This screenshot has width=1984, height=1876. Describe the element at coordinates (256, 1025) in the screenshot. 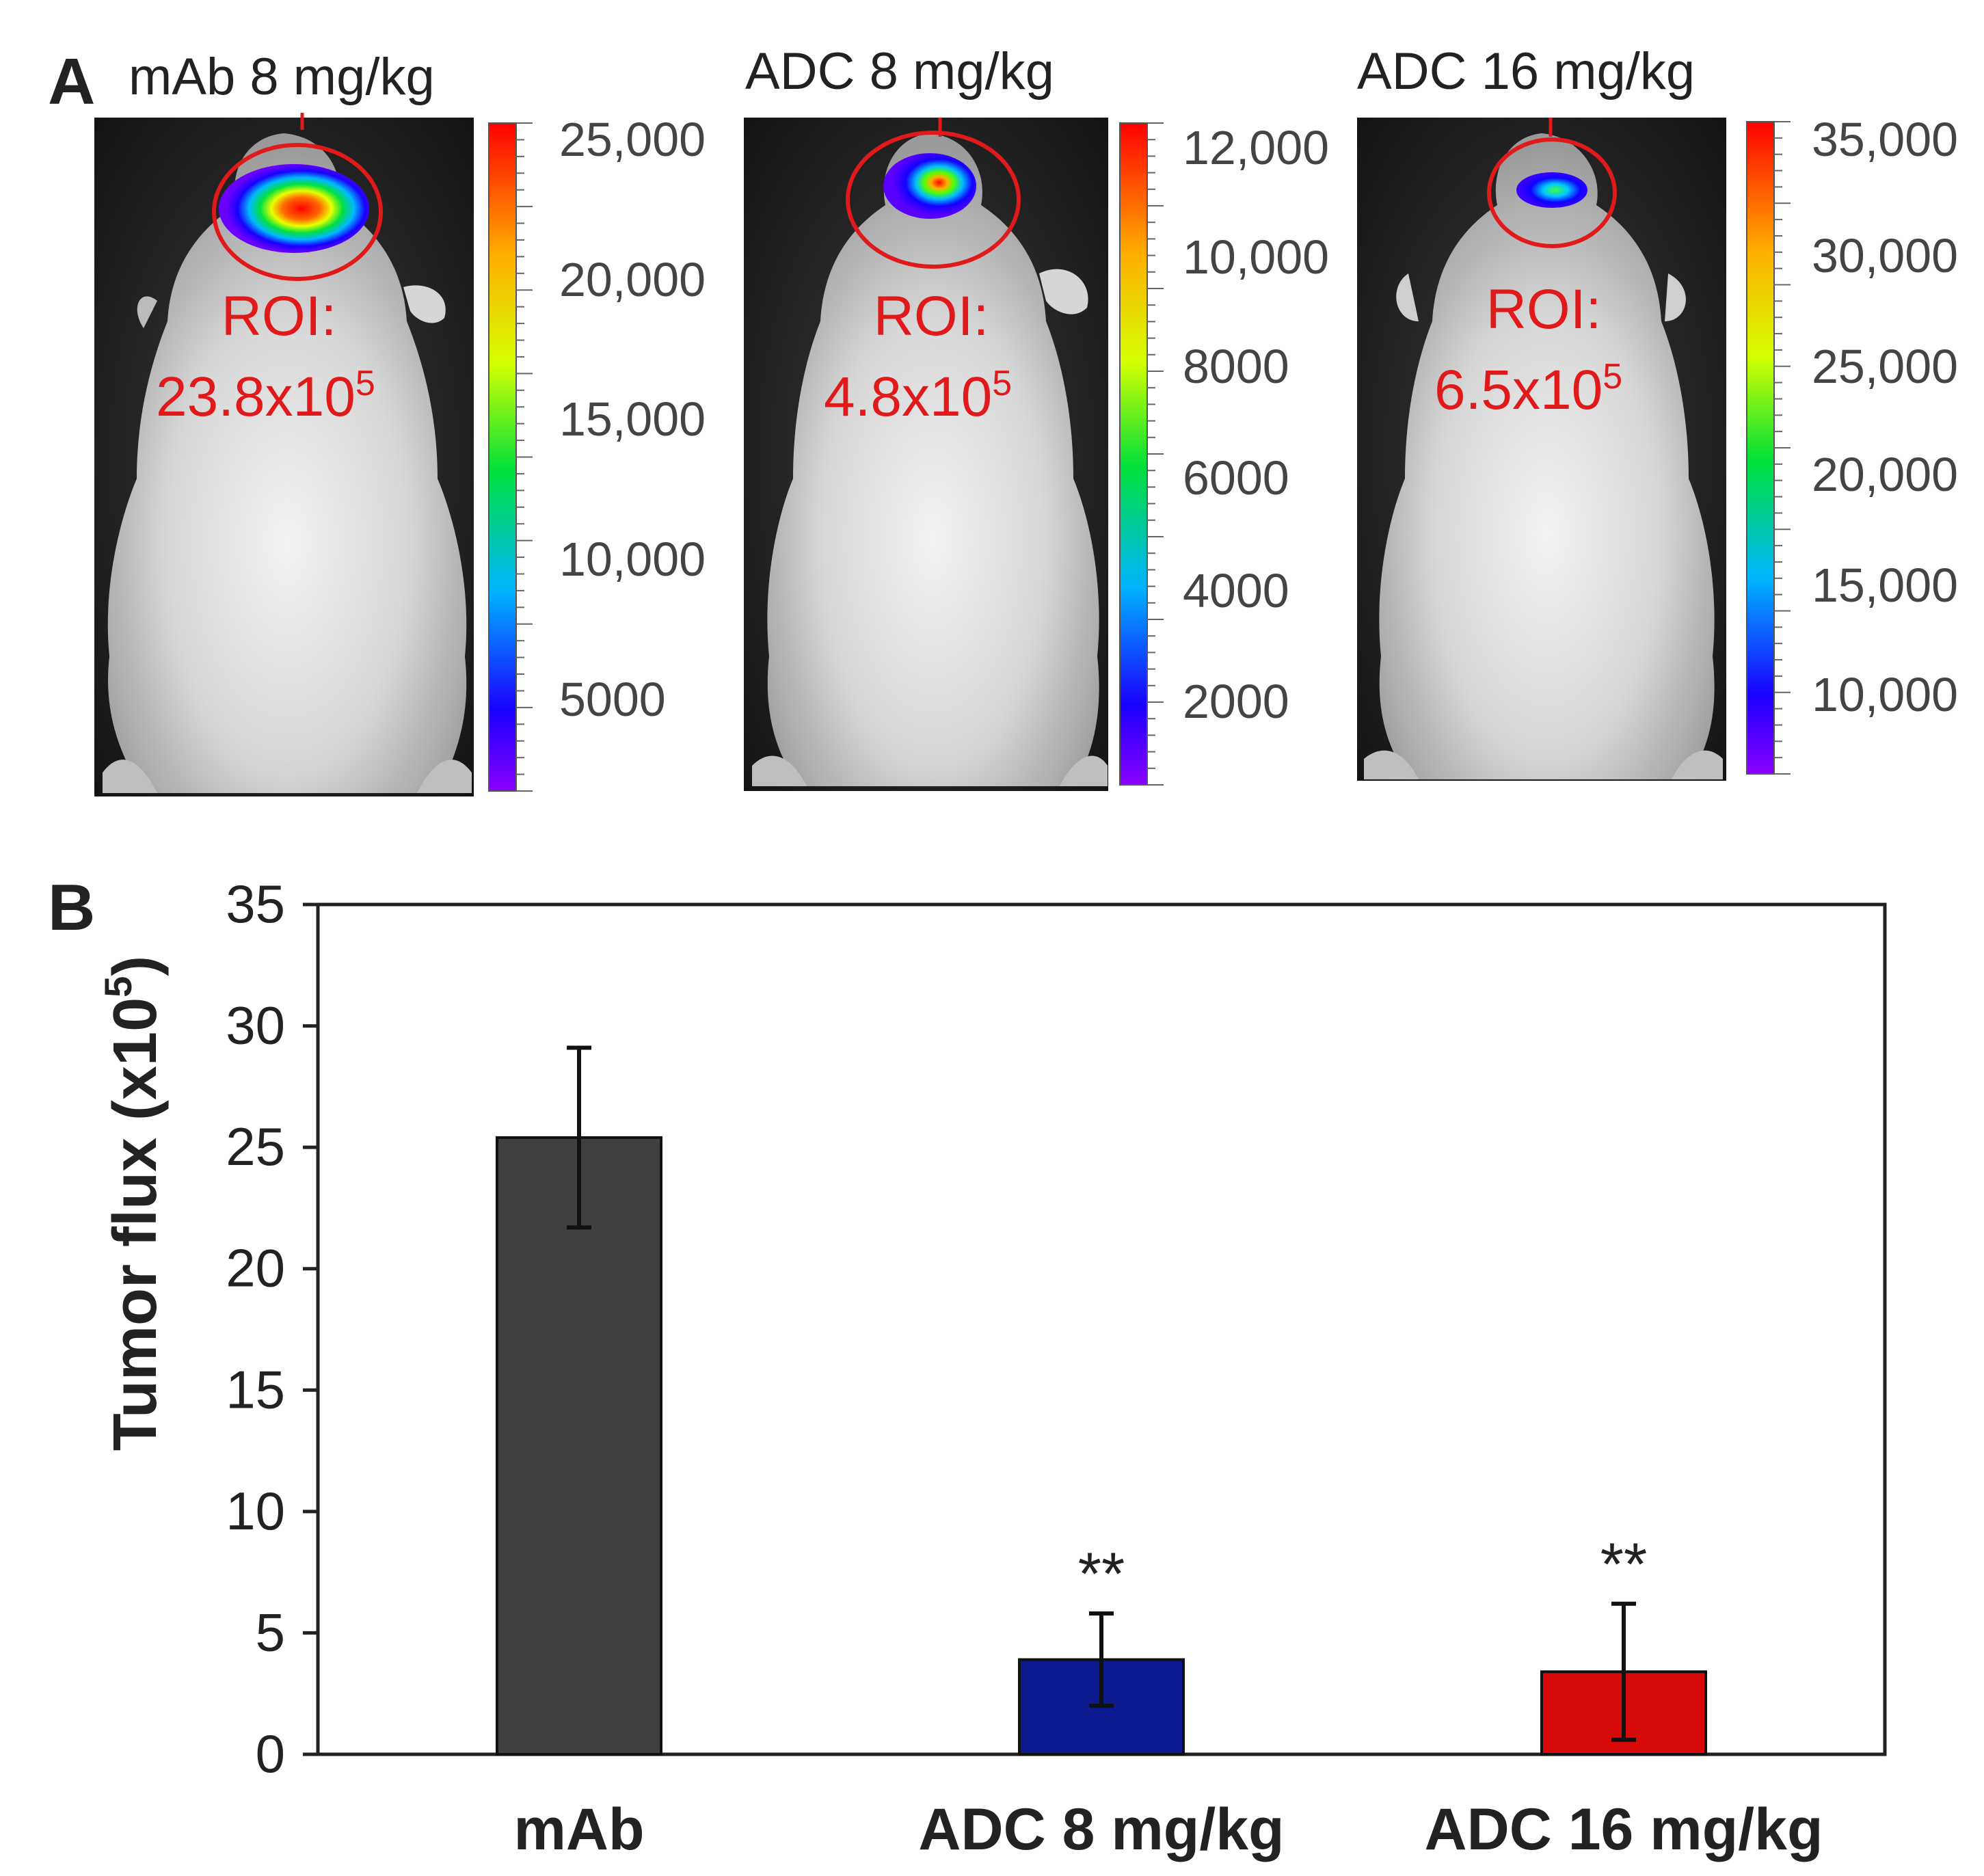

I see `y-tick-label: 30` at that location.